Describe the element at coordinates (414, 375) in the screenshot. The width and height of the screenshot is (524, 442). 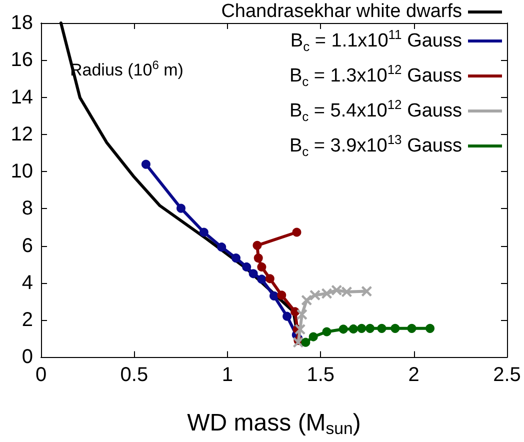
I see `x-tick-label: 2` at that location.